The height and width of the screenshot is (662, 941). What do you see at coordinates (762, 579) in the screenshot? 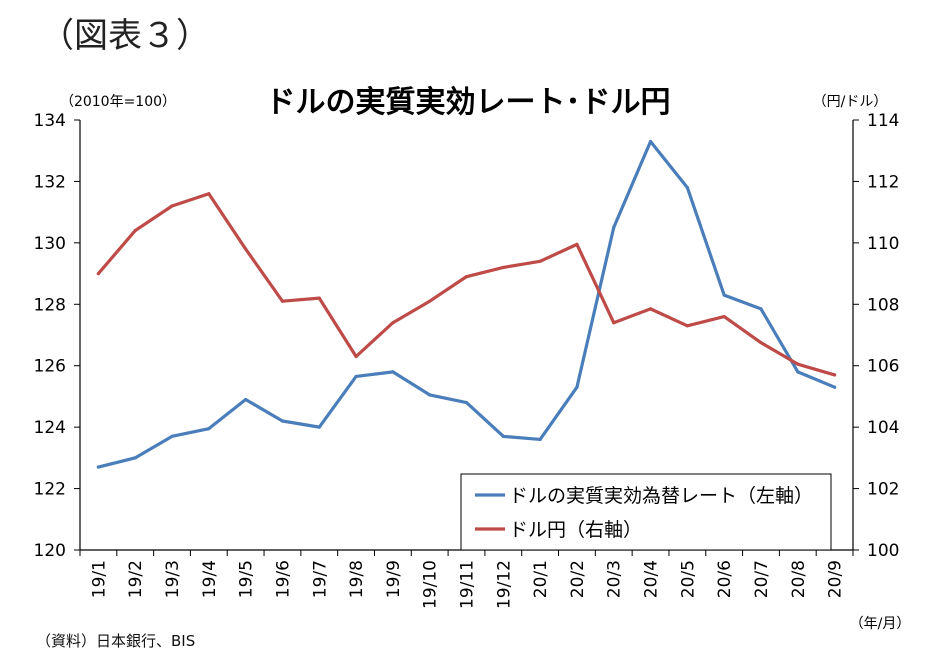
I see `x-tick-label: 20/7` at bounding box center [762, 579].